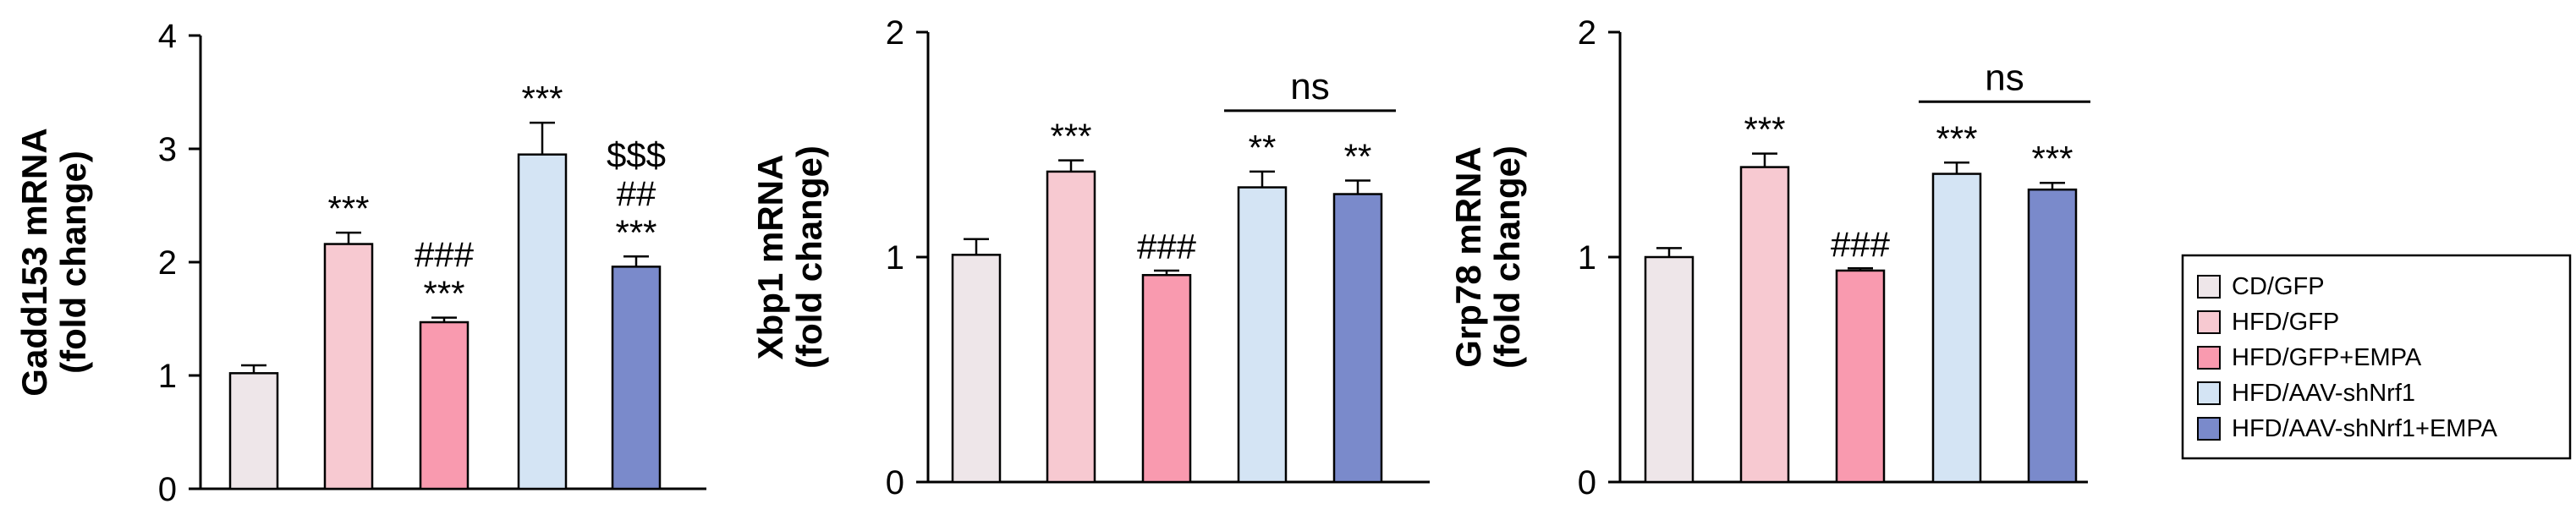 This screenshot has width=2576, height=515. Describe the element at coordinates (2278, 286) in the screenshot. I see `legend-label: CD/GFP` at that location.